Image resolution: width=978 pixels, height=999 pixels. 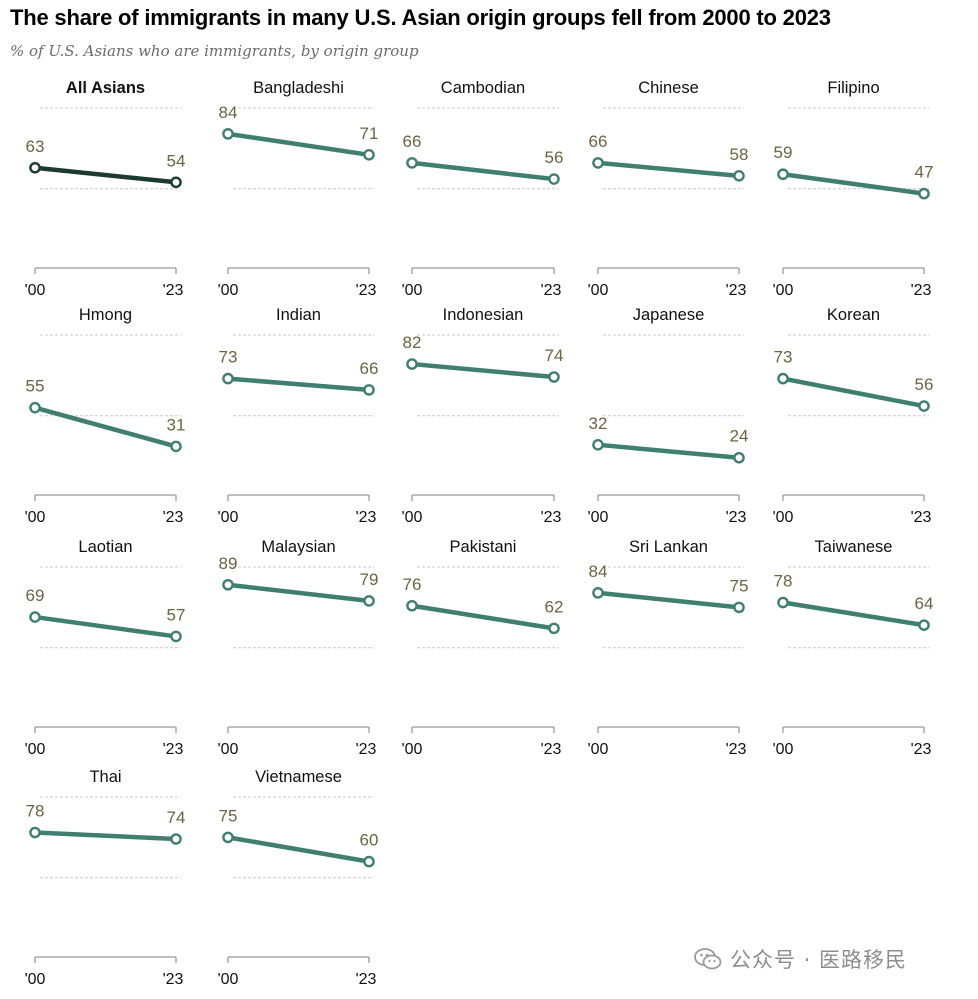 I want to click on series-line-hmong, so click(x=105, y=427).